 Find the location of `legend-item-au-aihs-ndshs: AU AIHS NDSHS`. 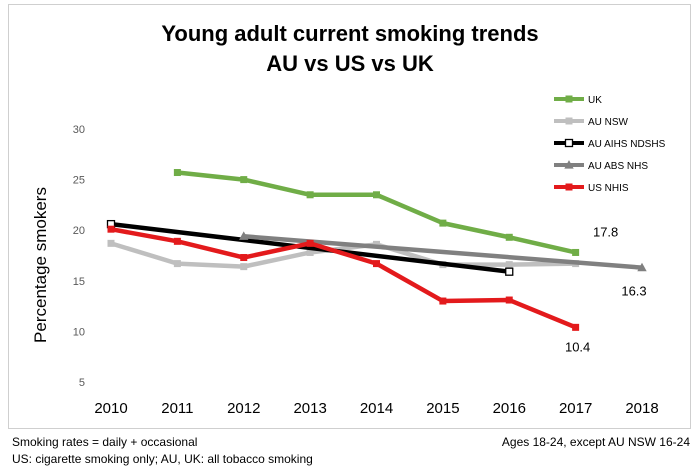

legend-item-au-aihs-ndshs: AU AIHS NDSHS is located at coordinates (610, 144).